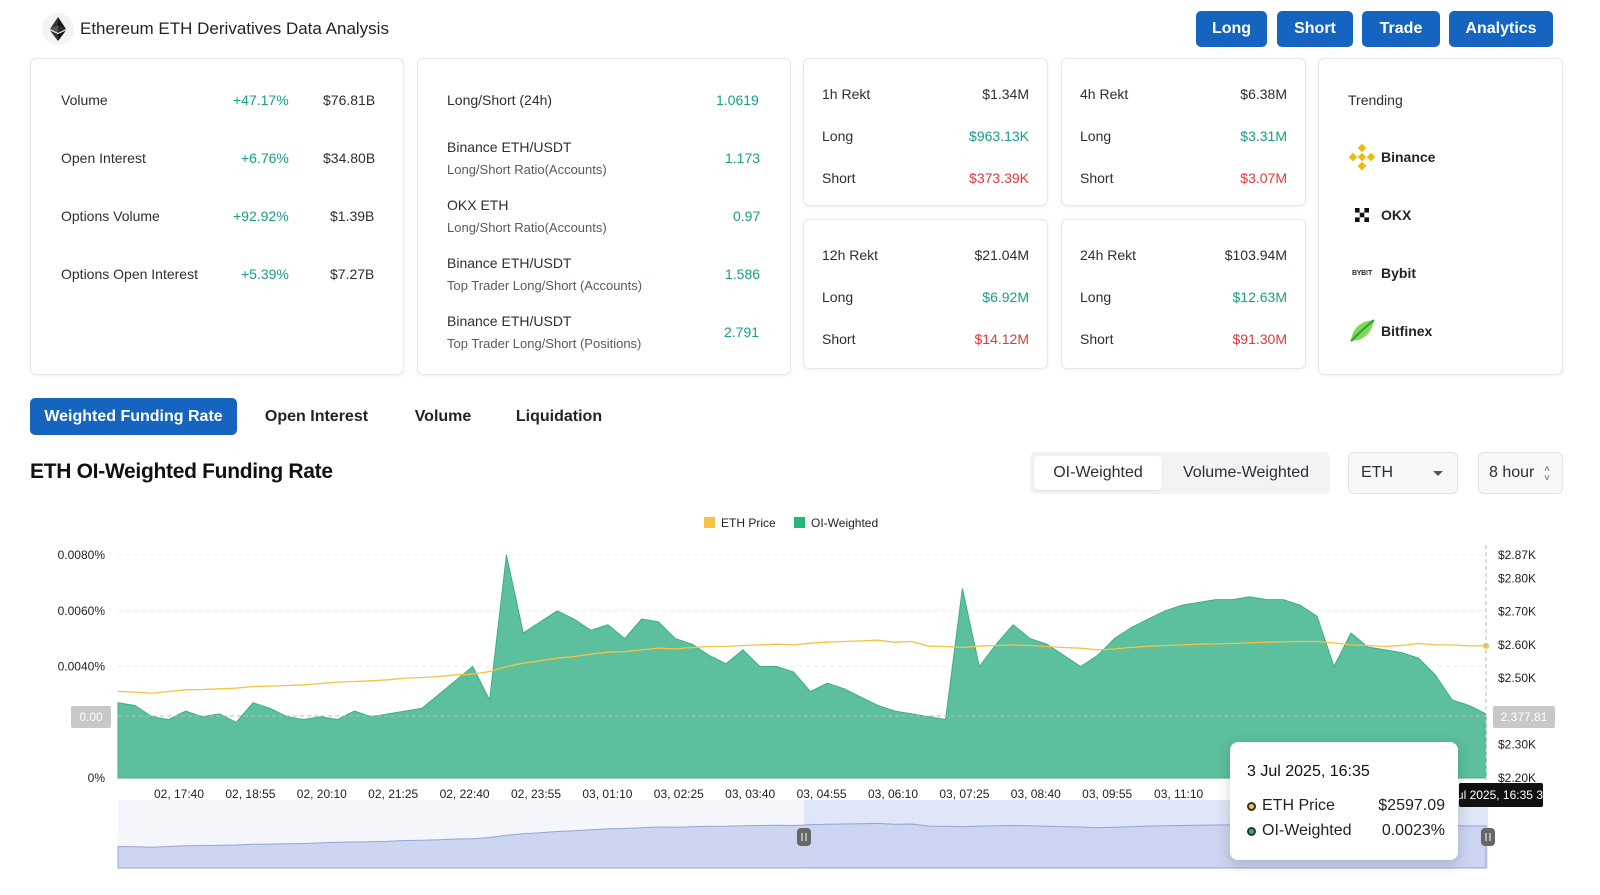 The image size is (1600, 895). Describe the element at coordinates (1315, 29) in the screenshot. I see `short-button: Short` at that location.